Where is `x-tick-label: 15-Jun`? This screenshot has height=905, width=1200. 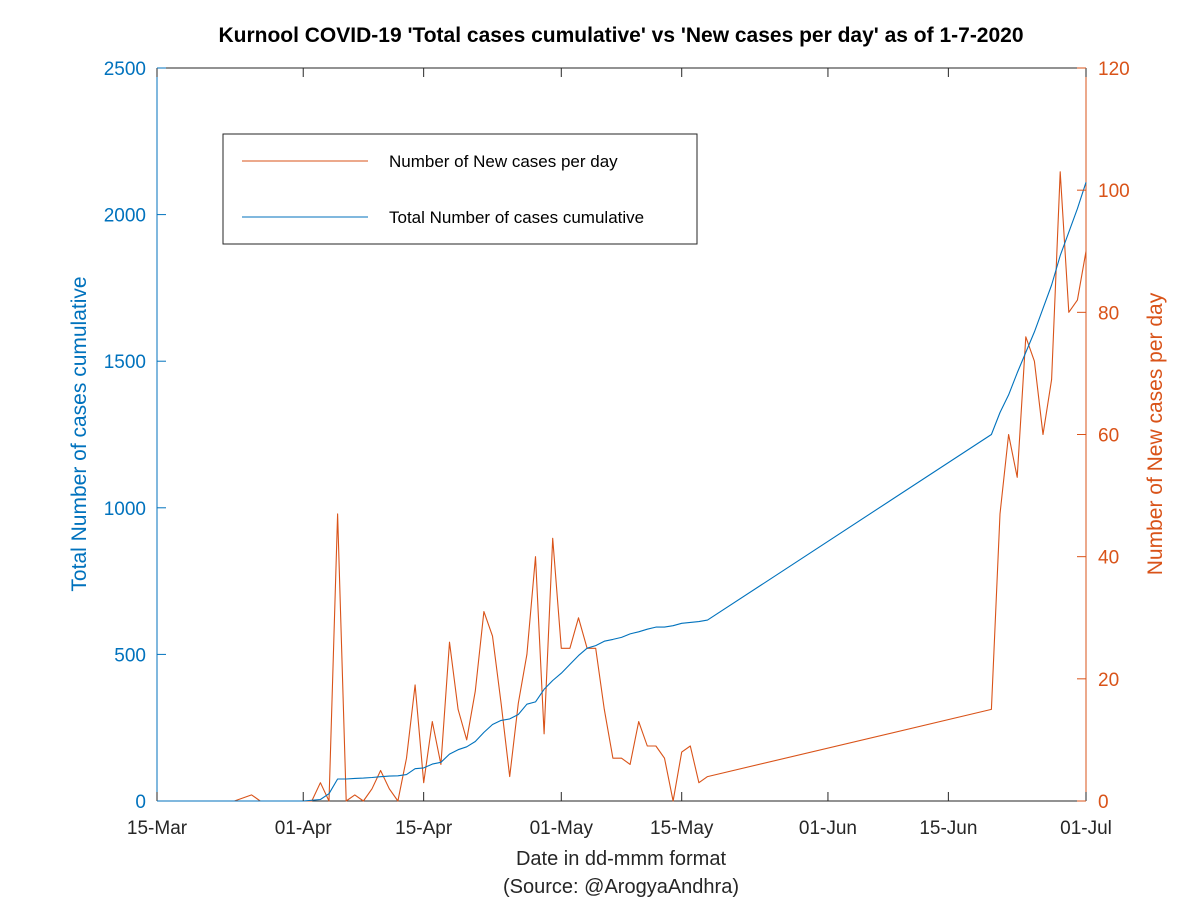 x-tick-label: 15-Jun is located at coordinates (948, 828).